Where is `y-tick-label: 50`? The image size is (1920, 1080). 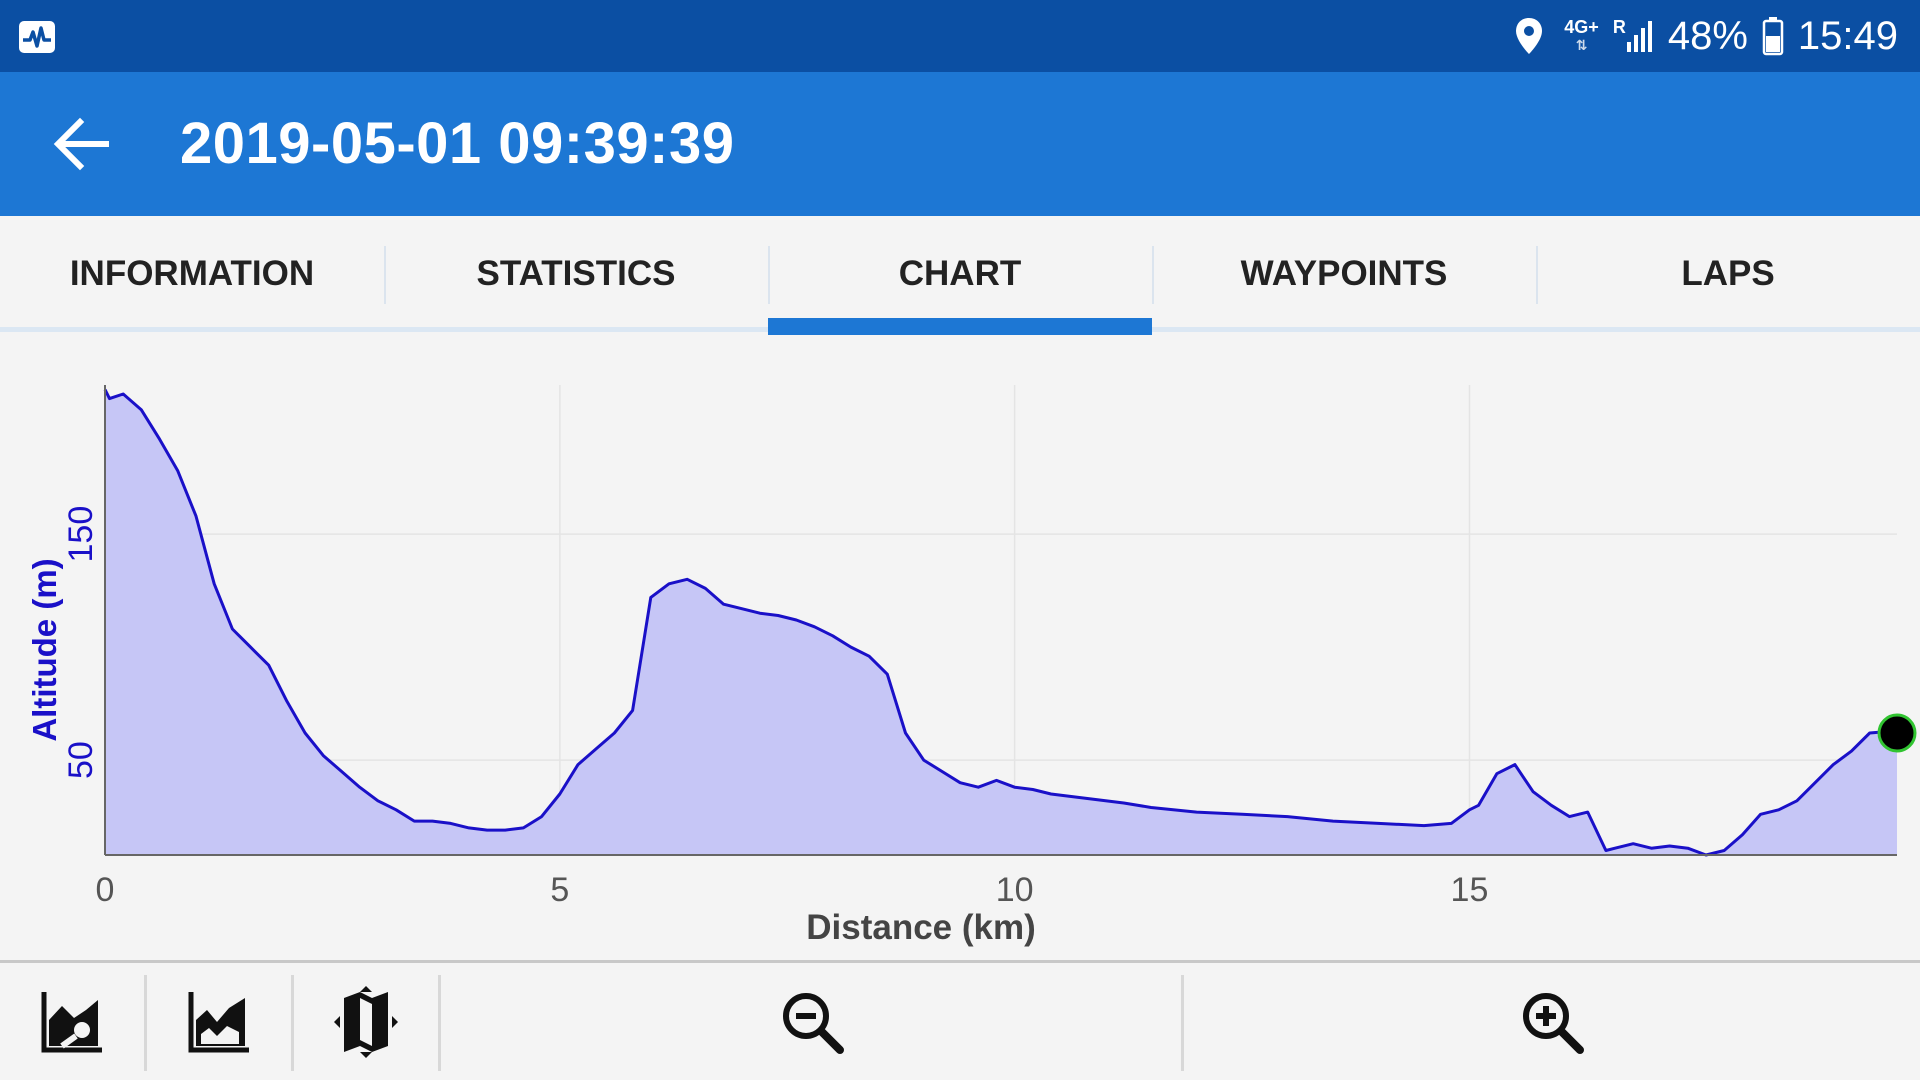
y-tick-label: 50 is located at coordinates (81, 760).